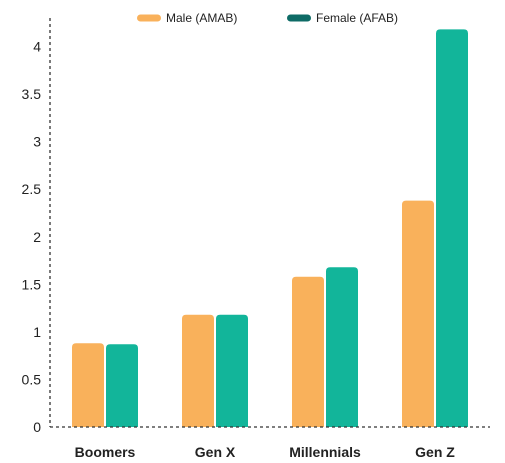  I want to click on x-category-label: Gen X, so click(215, 452).